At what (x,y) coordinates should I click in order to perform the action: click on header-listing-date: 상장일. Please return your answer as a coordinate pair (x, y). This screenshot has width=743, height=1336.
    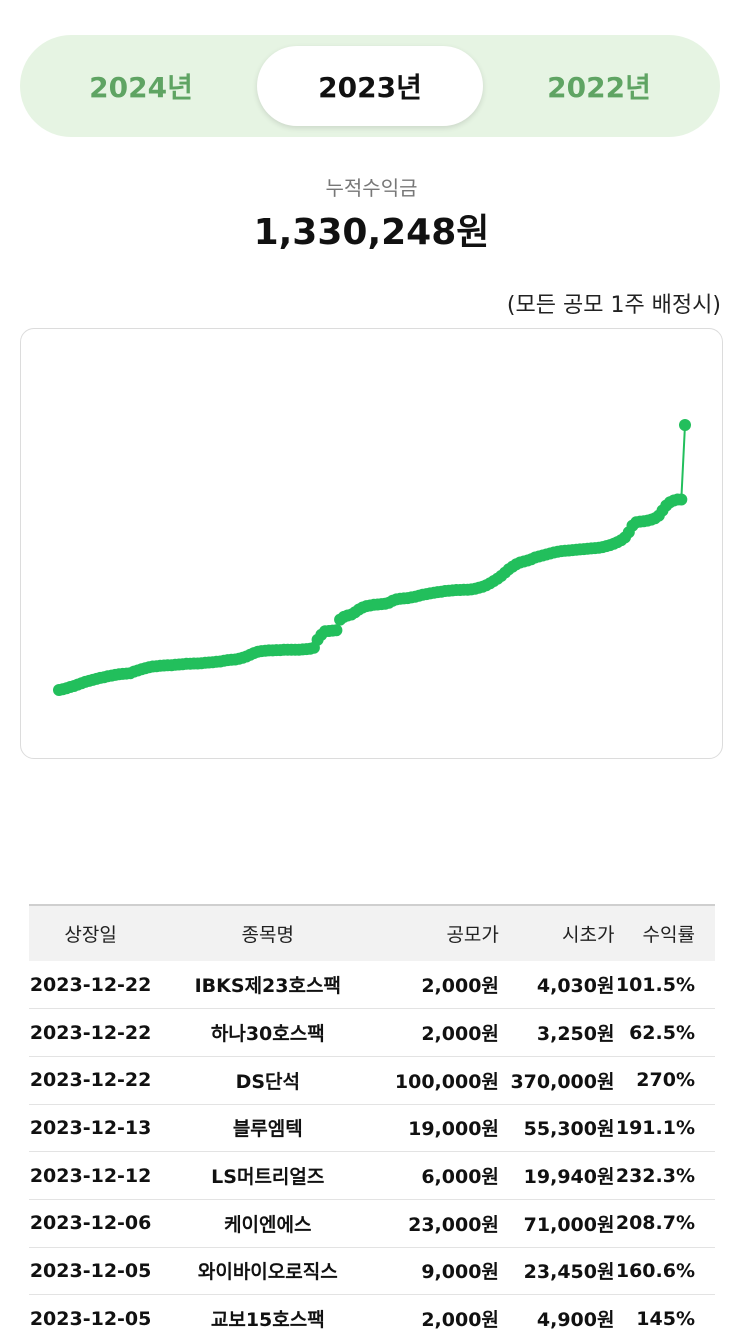
    Looking at the image, I should click on (91, 932).